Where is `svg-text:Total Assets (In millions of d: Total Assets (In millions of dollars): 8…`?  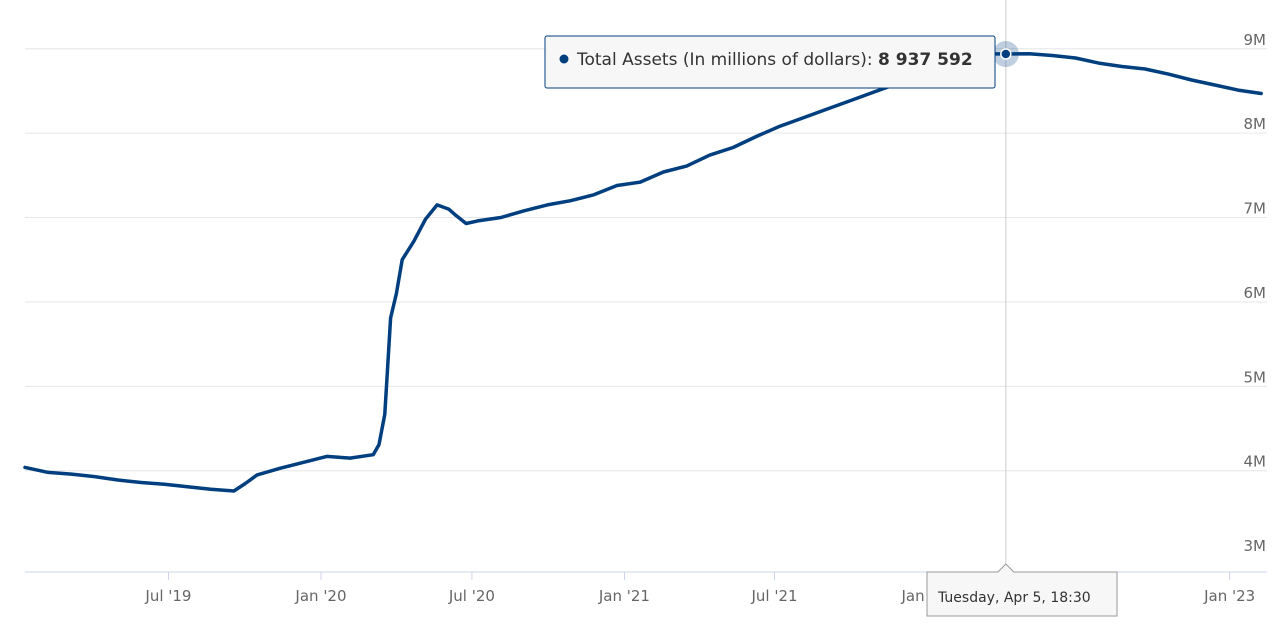
svg-text:Total Assets (In millions of d: Total Assets (In millions of dollars): 8… is located at coordinates (774, 60).